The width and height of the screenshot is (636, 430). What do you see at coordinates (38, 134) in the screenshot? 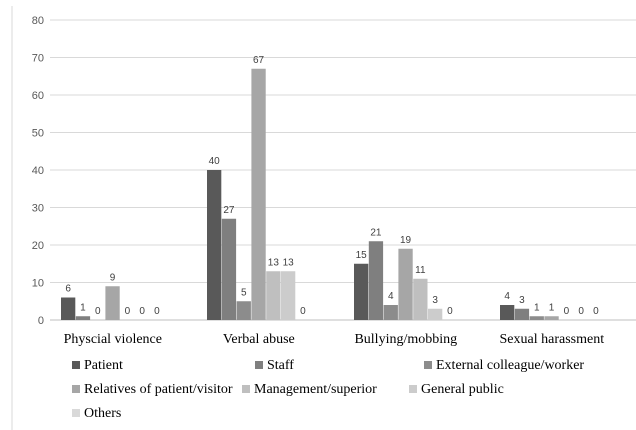
I see `y-tick-label: 50` at bounding box center [38, 134].